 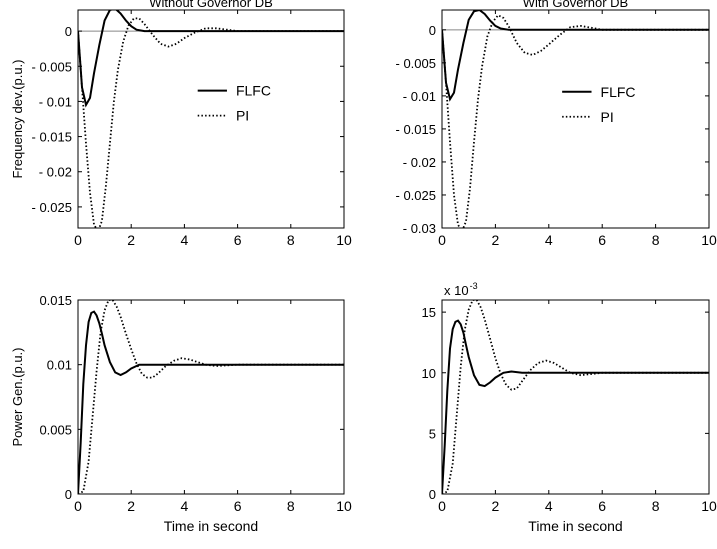 What do you see at coordinates (432, 433) in the screenshot?
I see `y-tick-label: 5` at bounding box center [432, 433].